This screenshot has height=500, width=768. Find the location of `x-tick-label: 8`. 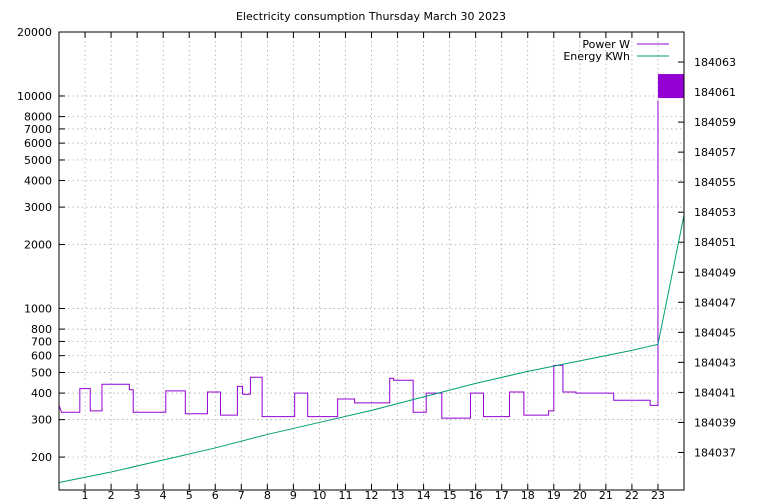

x-tick-label: 8 is located at coordinates (267, 494).